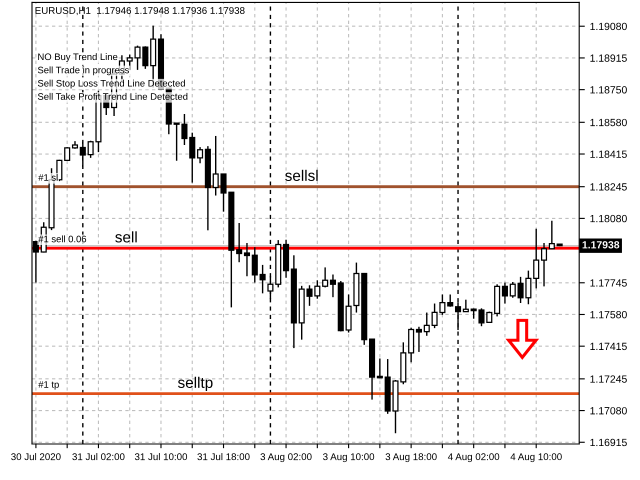 Image resolution: width=640 pixels, height=480 pixels. What do you see at coordinates (83, 71) in the screenshot?
I see `annotation: Sell Trade in progress` at bounding box center [83, 71].